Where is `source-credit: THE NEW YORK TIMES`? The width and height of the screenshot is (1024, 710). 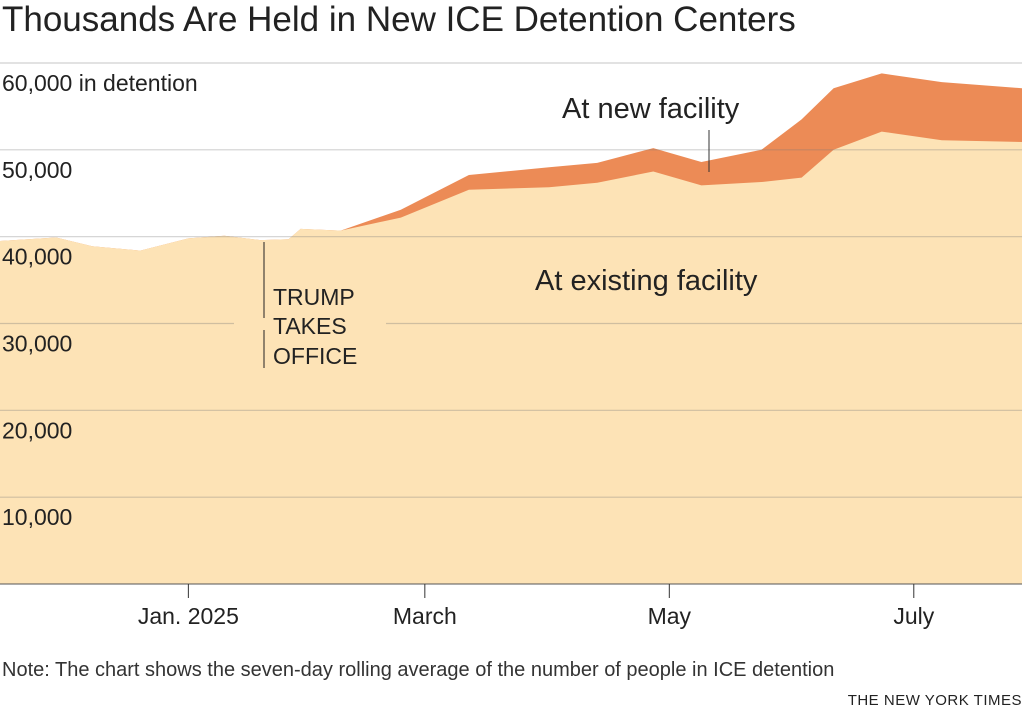
source-credit: THE NEW YORK TIMES is located at coordinates (935, 700).